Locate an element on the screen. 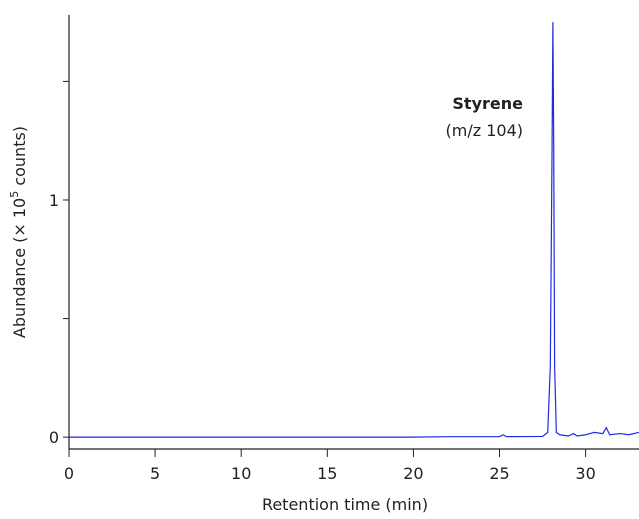 The height and width of the screenshot is (519, 639). x-tick-label: 30 is located at coordinates (585, 473).